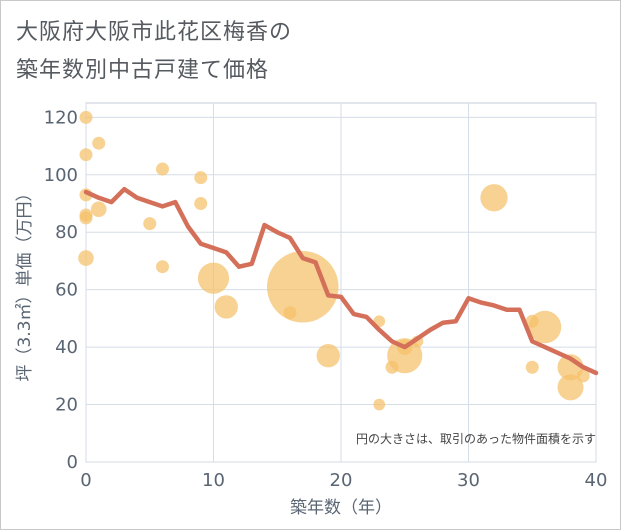 Image resolution: width=621 pixels, height=530 pixels. What do you see at coordinates (154, 32) in the screenshot?
I see `chart-title-line-1: 大阪府大阪市此花区梅香の` at bounding box center [154, 32].